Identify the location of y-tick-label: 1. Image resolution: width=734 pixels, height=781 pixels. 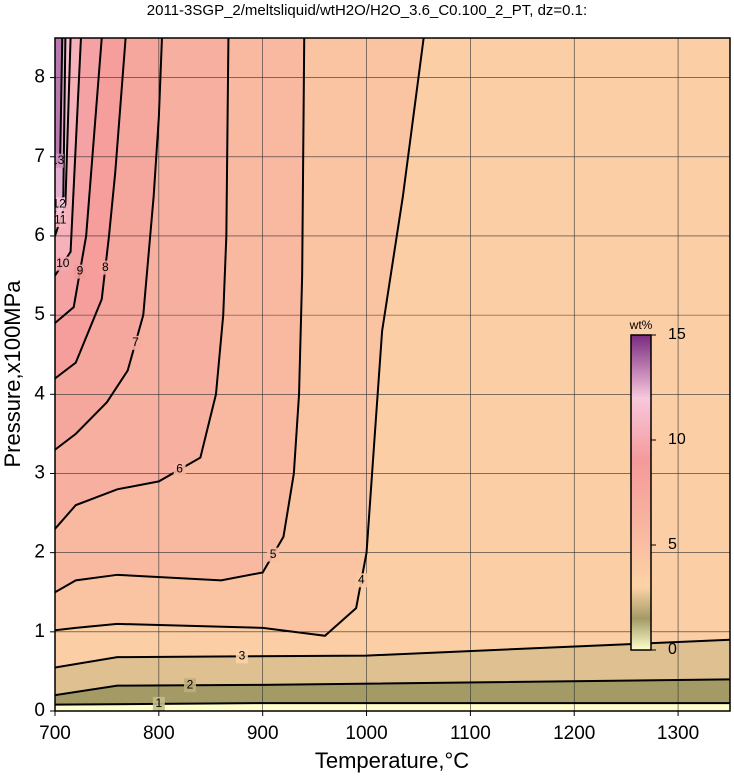
(39, 631).